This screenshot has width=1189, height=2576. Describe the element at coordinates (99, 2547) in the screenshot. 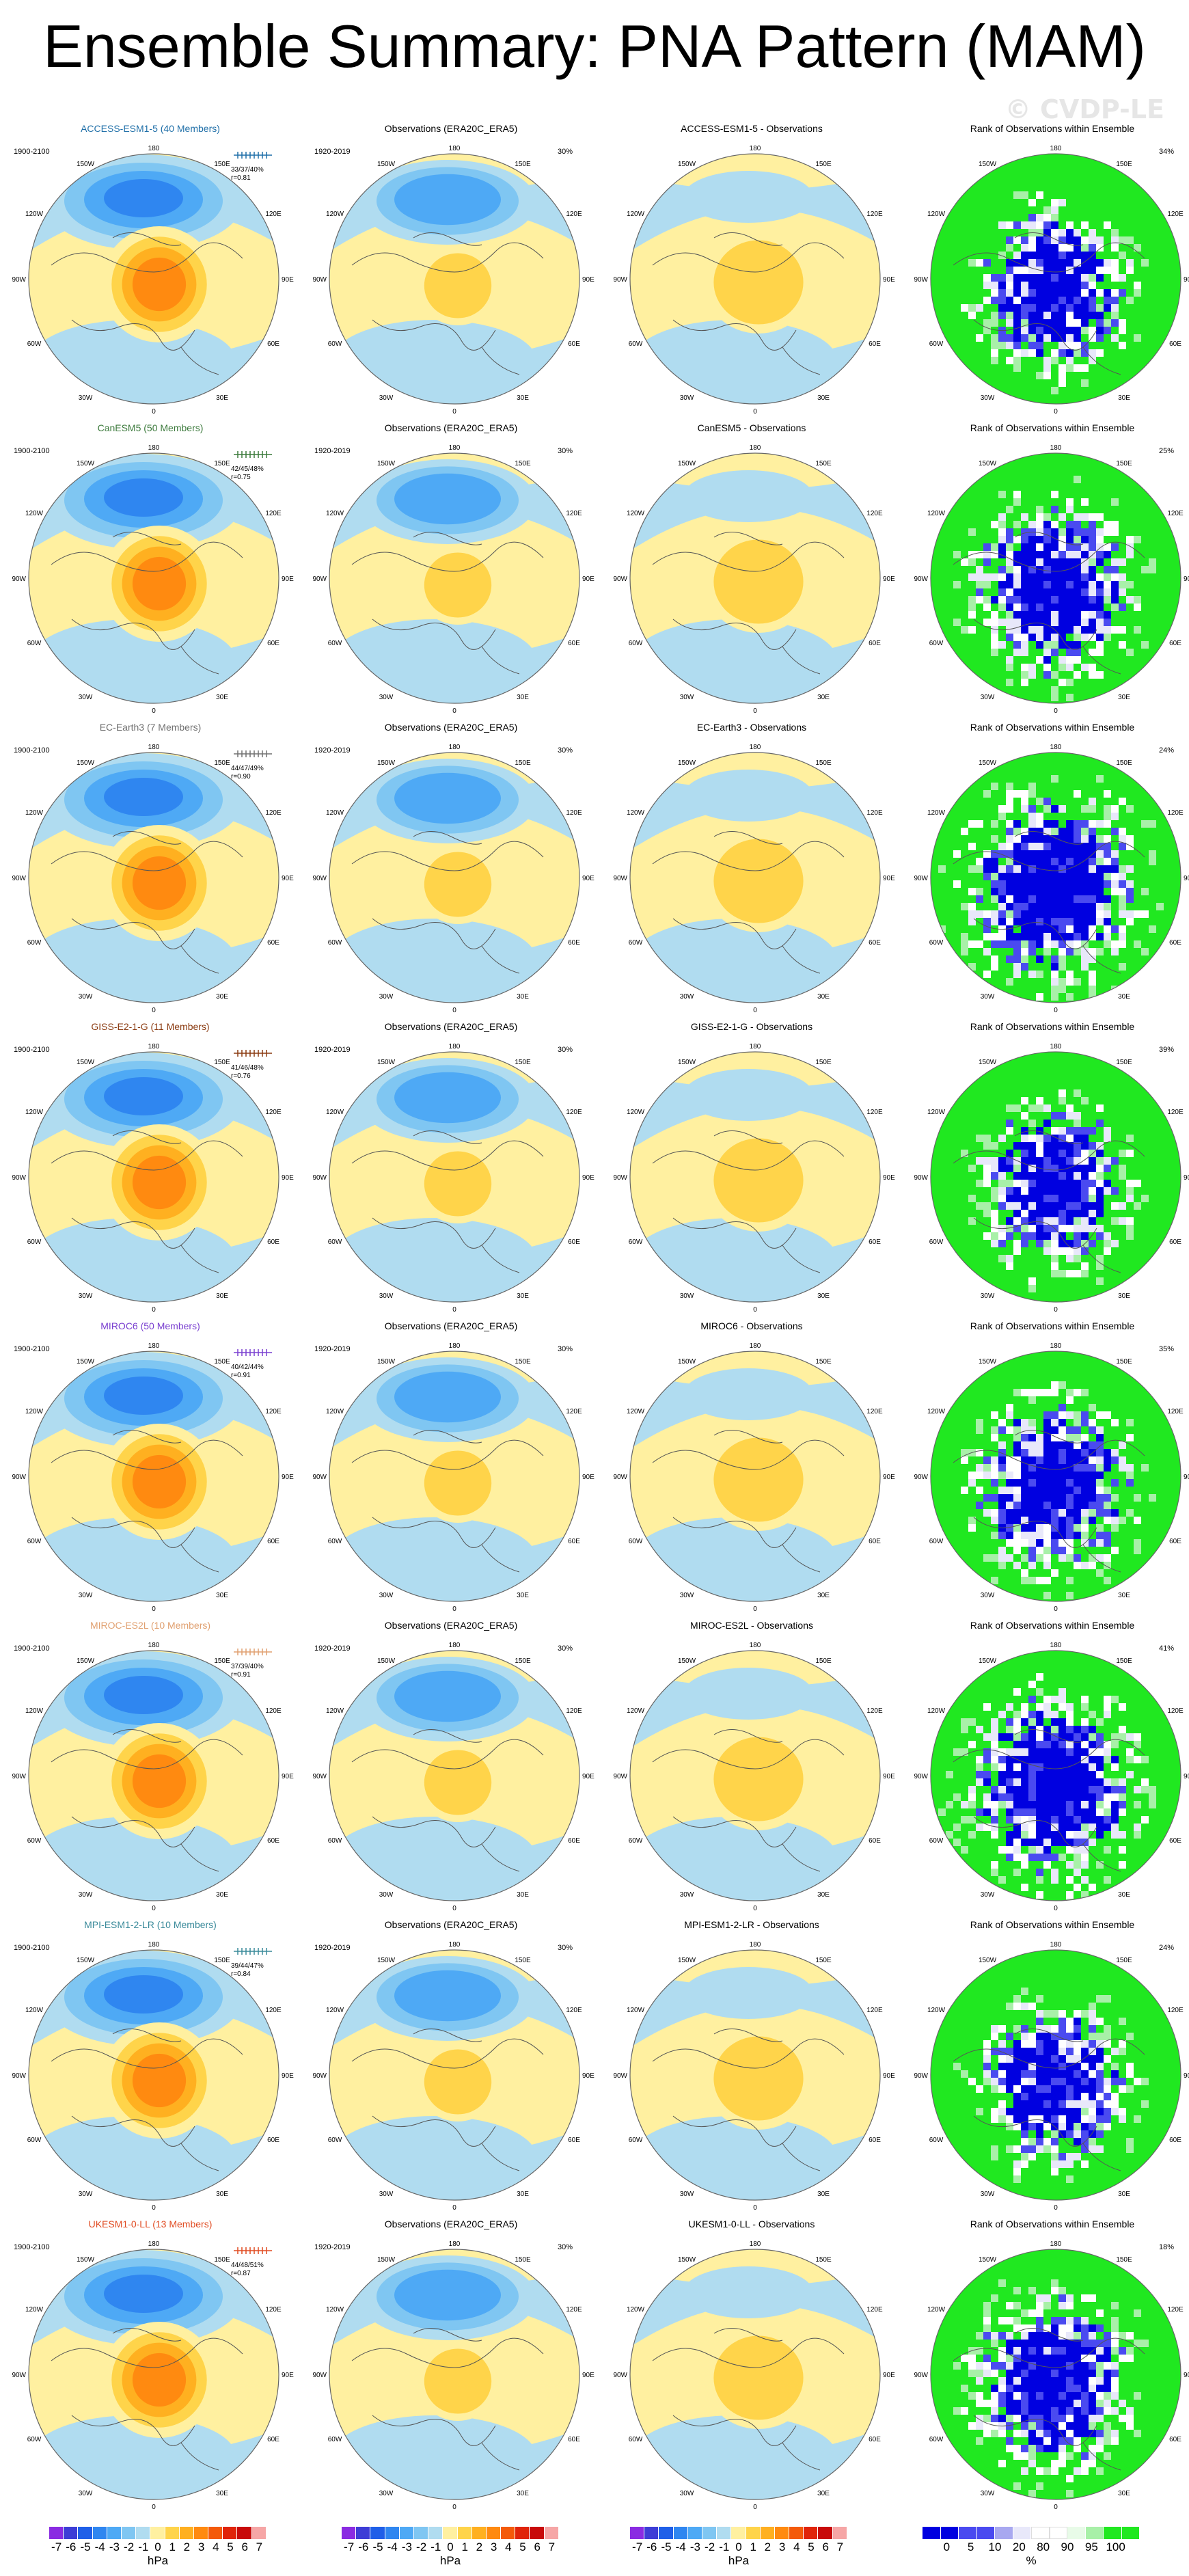

I see `colorbar-tick-label: -4` at that location.